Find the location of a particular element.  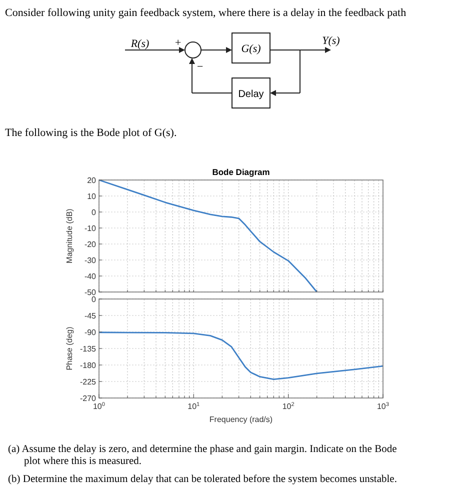

text: G(s) is located at coordinates (251, 49).